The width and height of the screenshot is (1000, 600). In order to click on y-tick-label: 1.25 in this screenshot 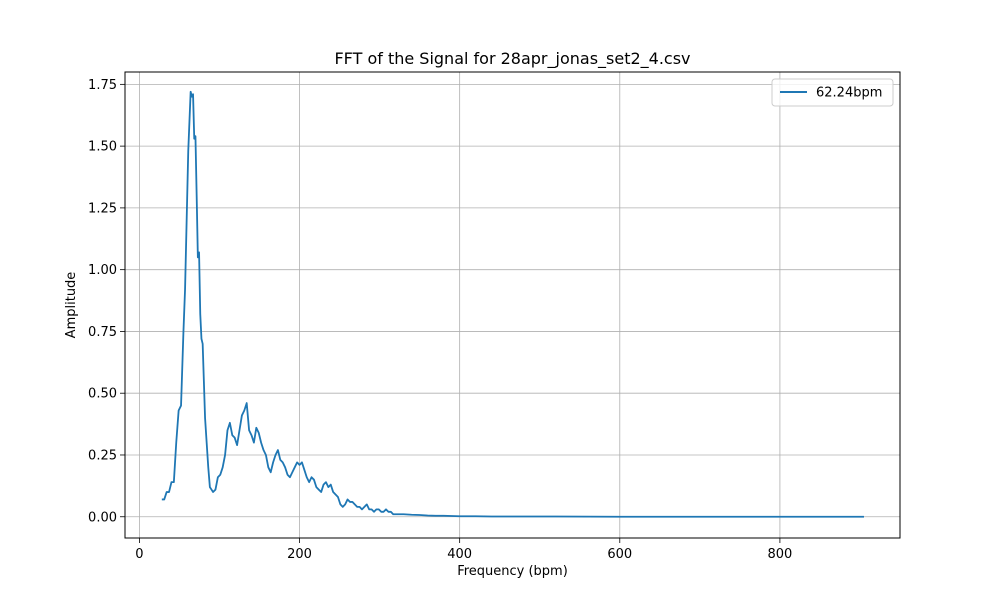, I will do `click(102, 208)`.